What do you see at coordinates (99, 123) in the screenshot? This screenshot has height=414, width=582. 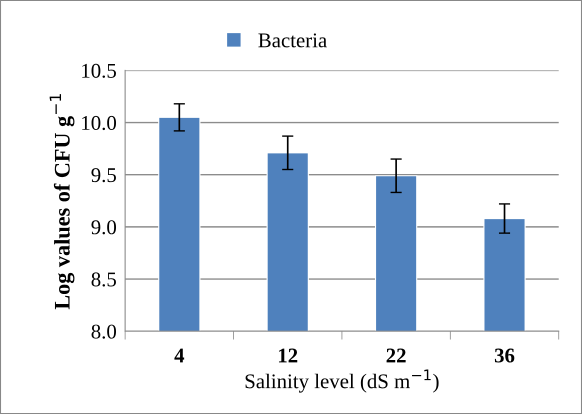 I see `y-tick-label: 10.0` at bounding box center [99, 123].